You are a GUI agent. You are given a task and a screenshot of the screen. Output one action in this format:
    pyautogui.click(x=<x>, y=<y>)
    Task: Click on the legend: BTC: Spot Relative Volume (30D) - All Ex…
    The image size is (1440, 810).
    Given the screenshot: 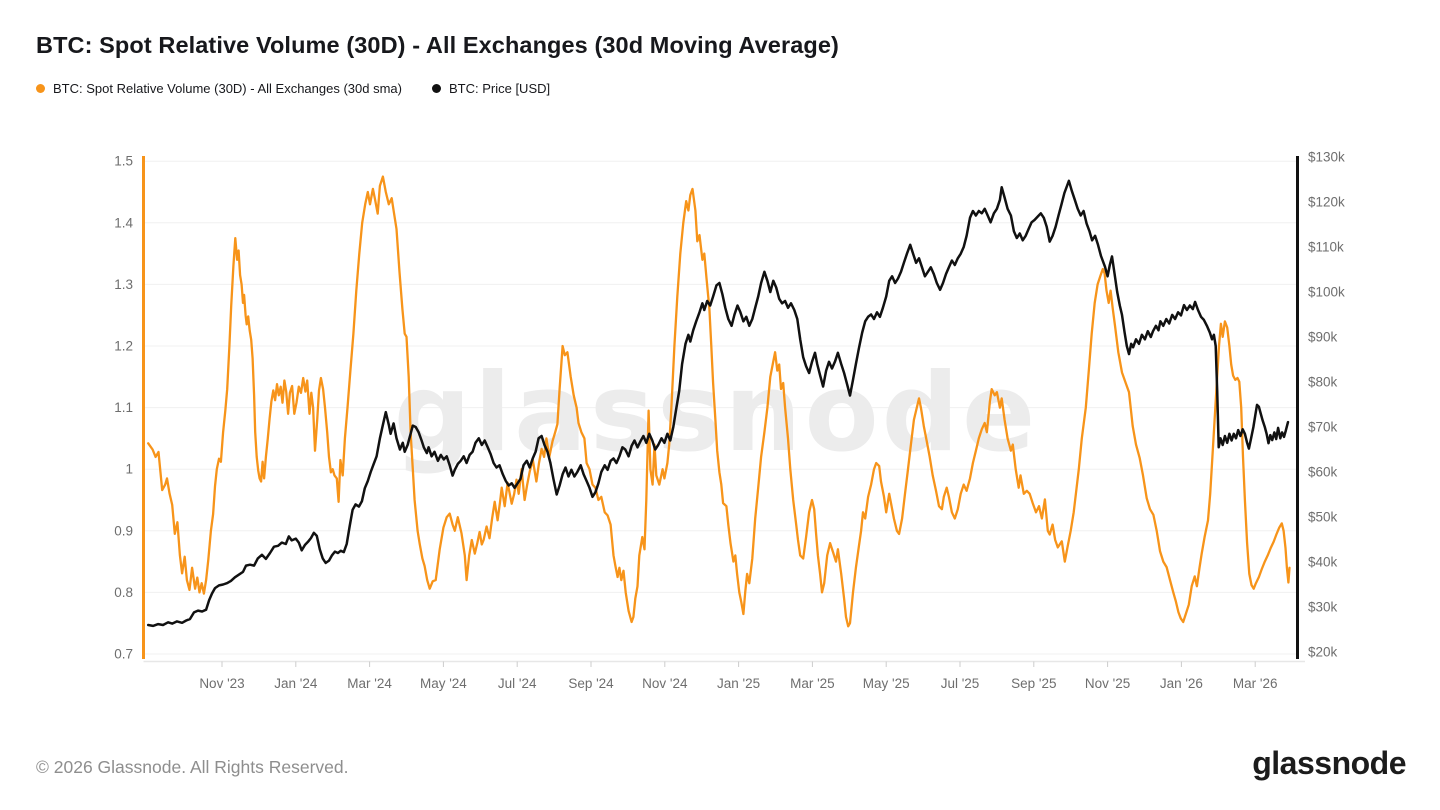 What is the action you would take?
    pyautogui.click(x=293, y=88)
    